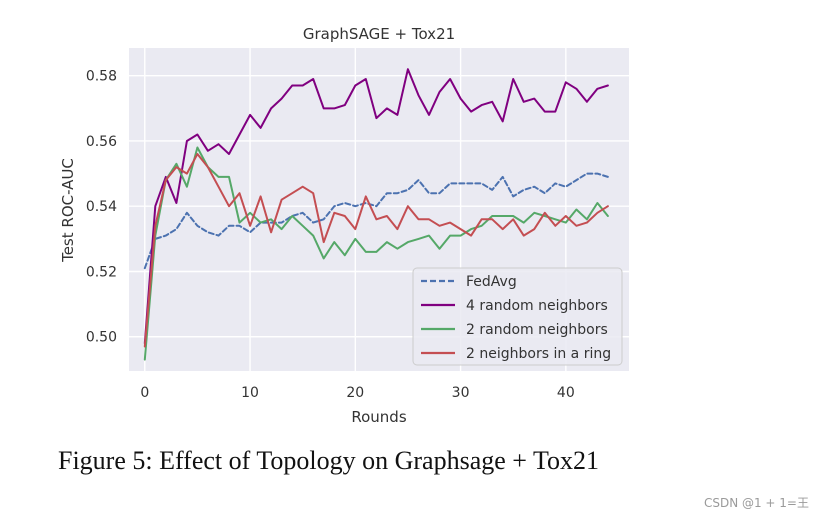  What do you see at coordinates (379, 34) in the screenshot?
I see `chart-title: GraphSAGE + Tox21` at bounding box center [379, 34].